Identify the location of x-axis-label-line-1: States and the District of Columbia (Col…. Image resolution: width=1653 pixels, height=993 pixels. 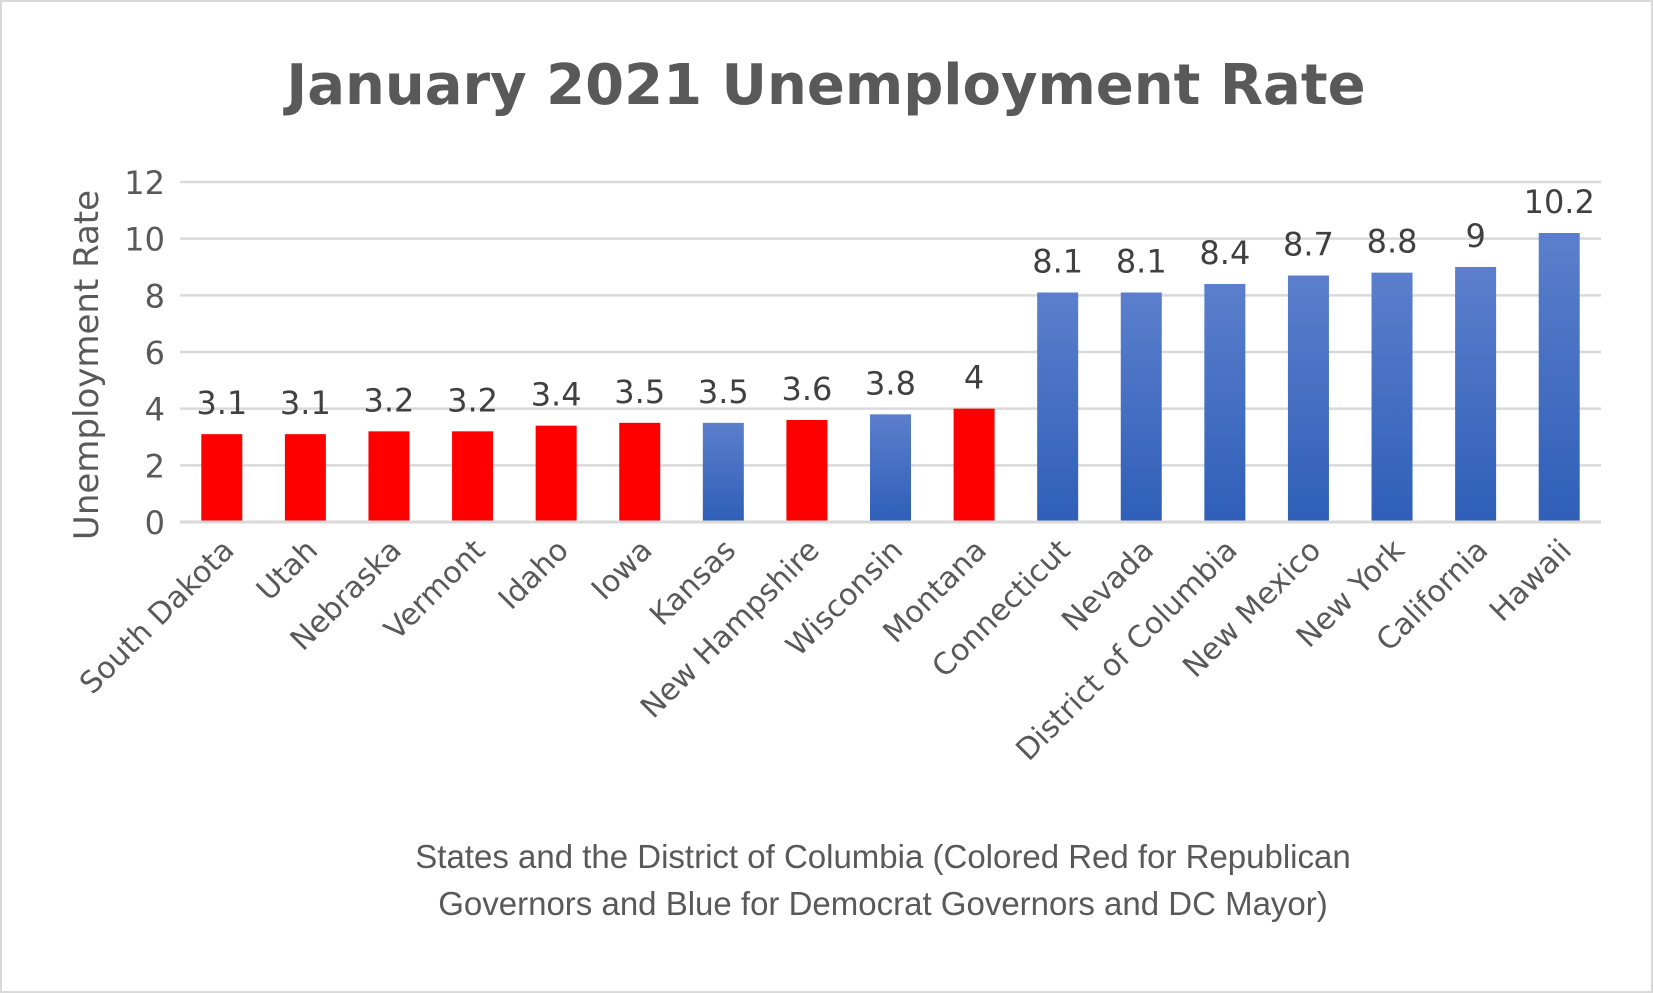
(882, 856).